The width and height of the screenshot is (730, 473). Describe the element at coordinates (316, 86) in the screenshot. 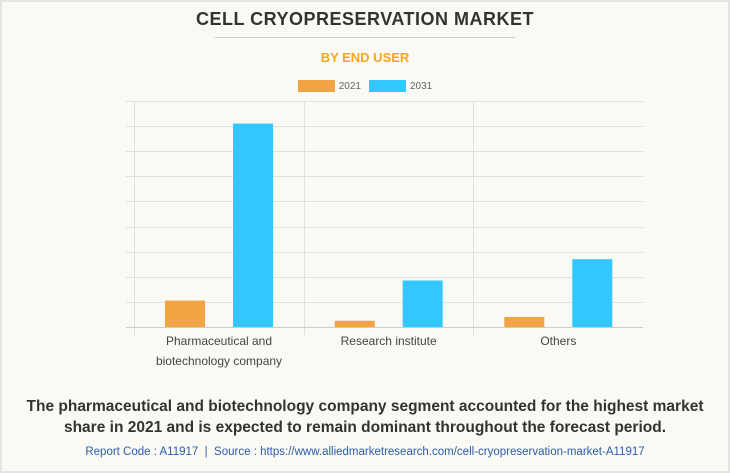

I see `legend-swatch-2021` at that location.